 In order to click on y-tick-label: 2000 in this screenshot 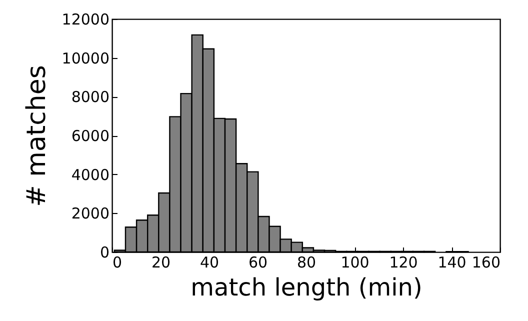, I will do `click(90, 213)`.